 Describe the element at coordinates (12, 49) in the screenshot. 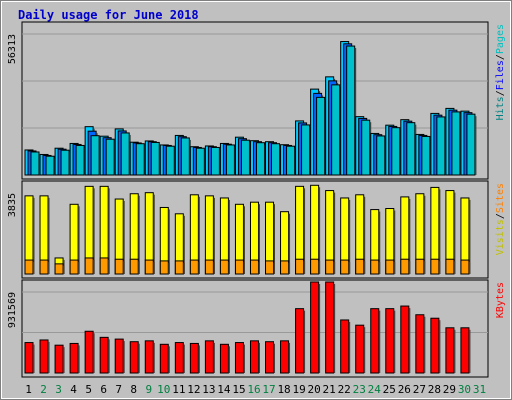

I see `panel-max-label: 56313` at that location.